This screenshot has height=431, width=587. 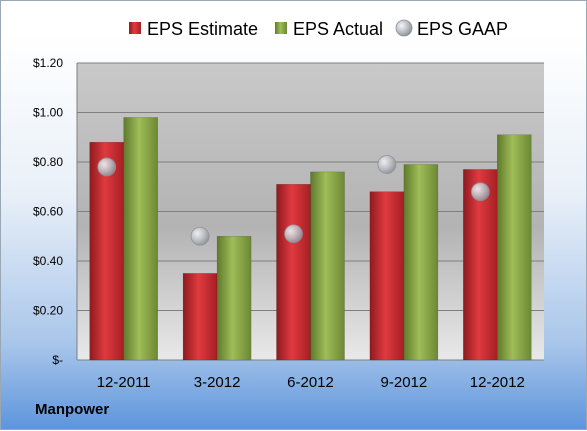 I want to click on legend-label: EPS GAAP, so click(x=462, y=29).